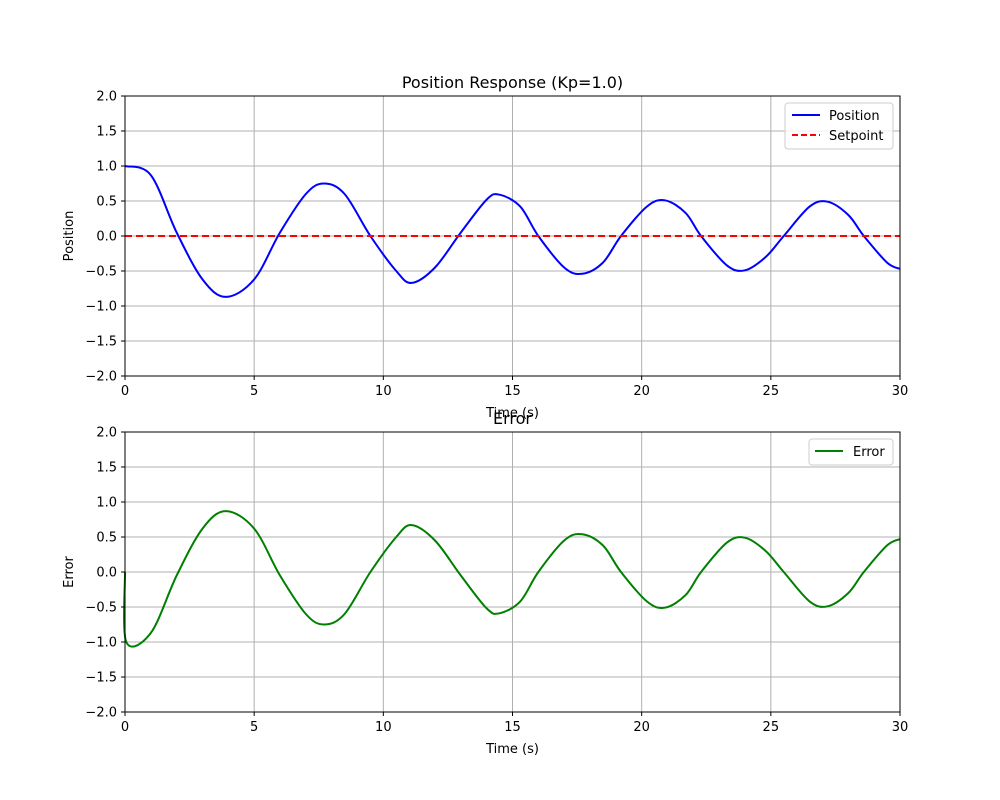 The width and height of the screenshot is (1000, 800). I want to click on legend-label-position: Position, so click(854, 116).